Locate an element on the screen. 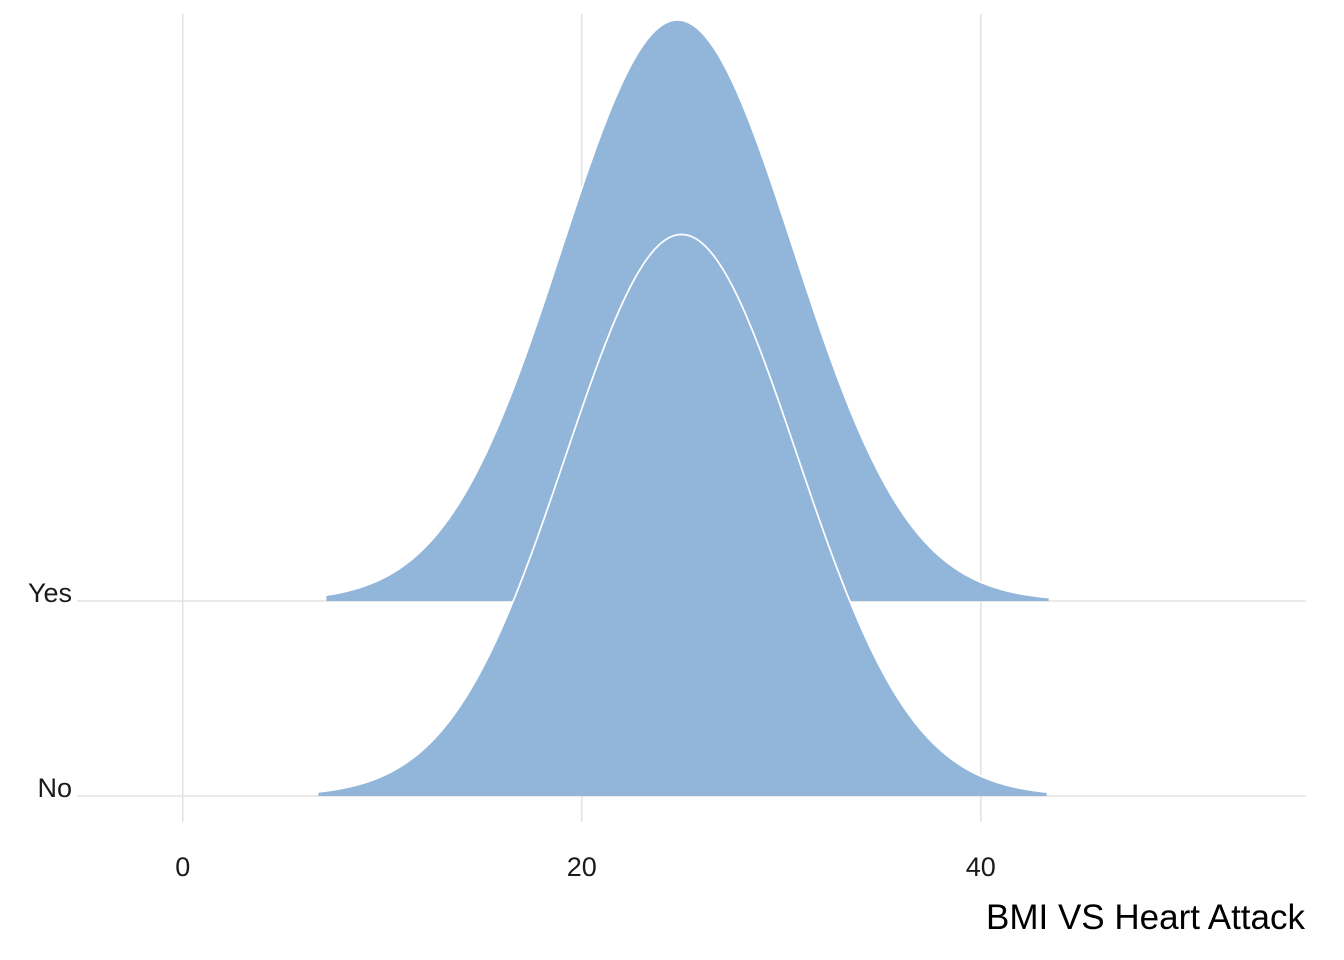  y-tick-label-no: No is located at coordinates (54, 788).